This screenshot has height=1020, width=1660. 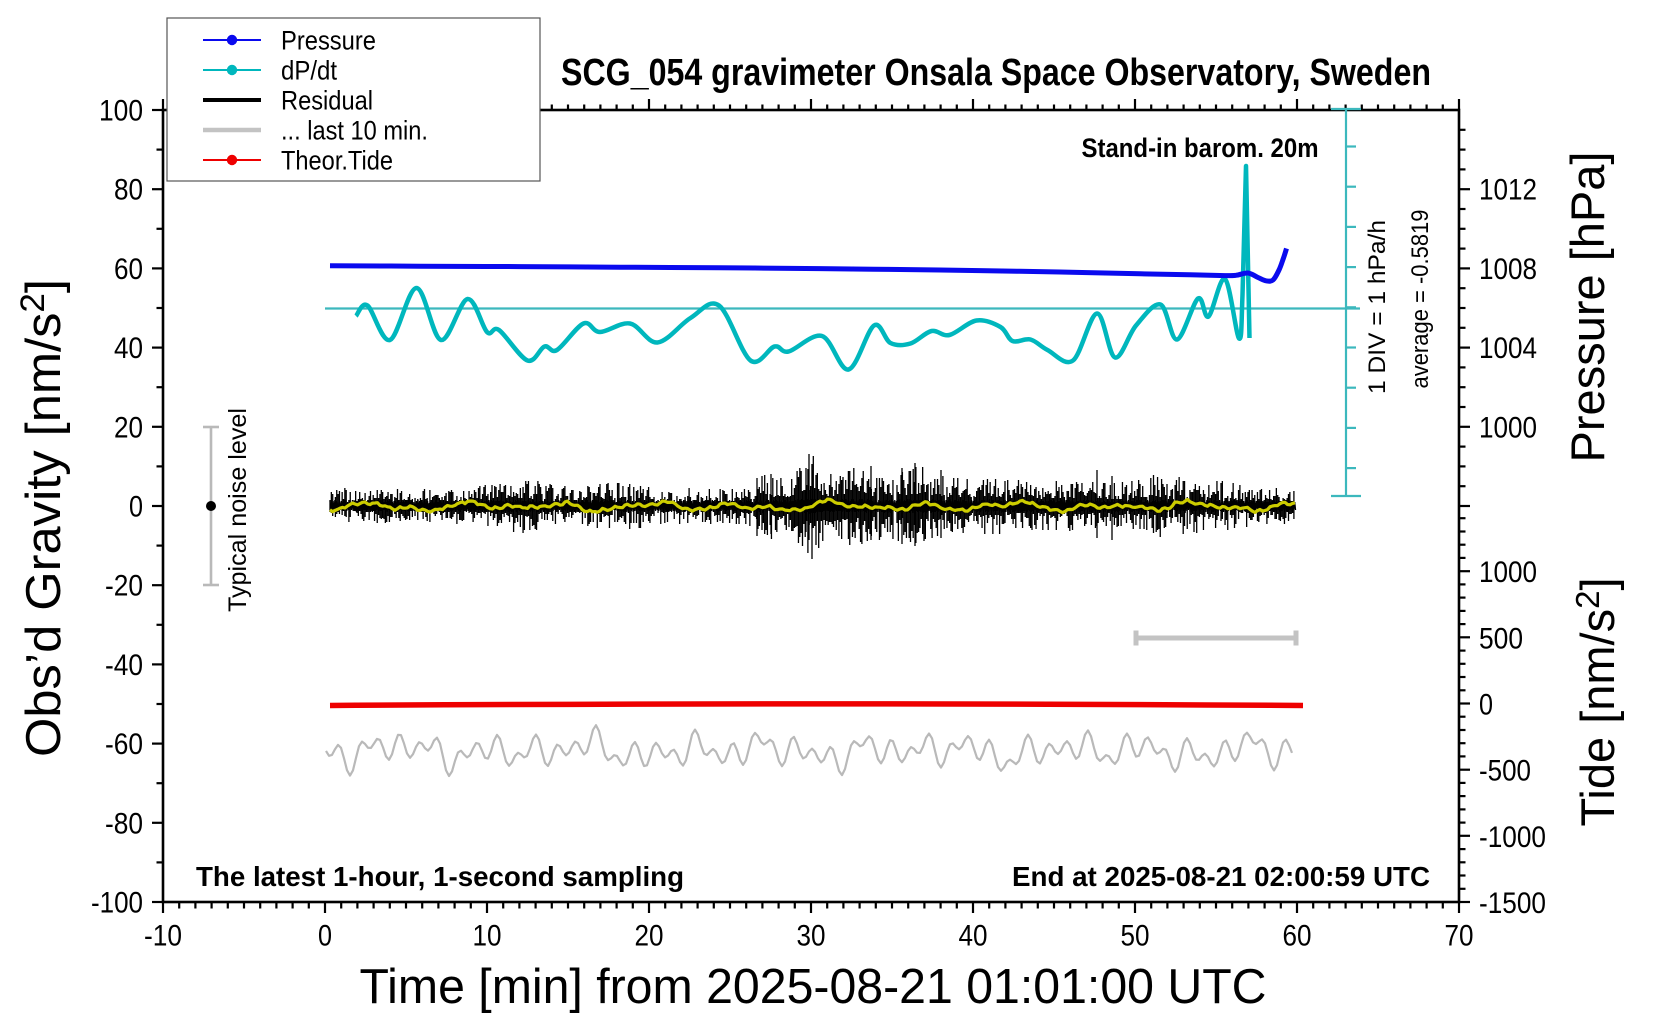 What do you see at coordinates (124, 744) in the screenshot?
I see `svg-text: -60` at bounding box center [124, 744].